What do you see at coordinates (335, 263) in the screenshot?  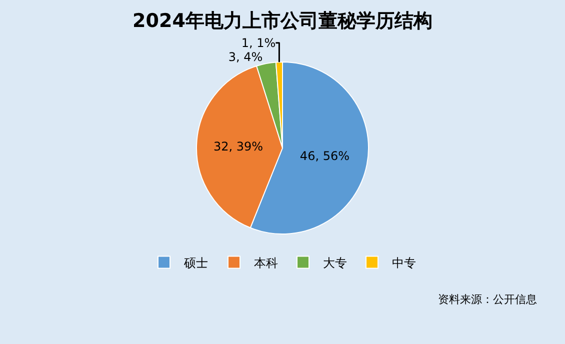 I see `legend-label: 大专` at bounding box center [335, 263].